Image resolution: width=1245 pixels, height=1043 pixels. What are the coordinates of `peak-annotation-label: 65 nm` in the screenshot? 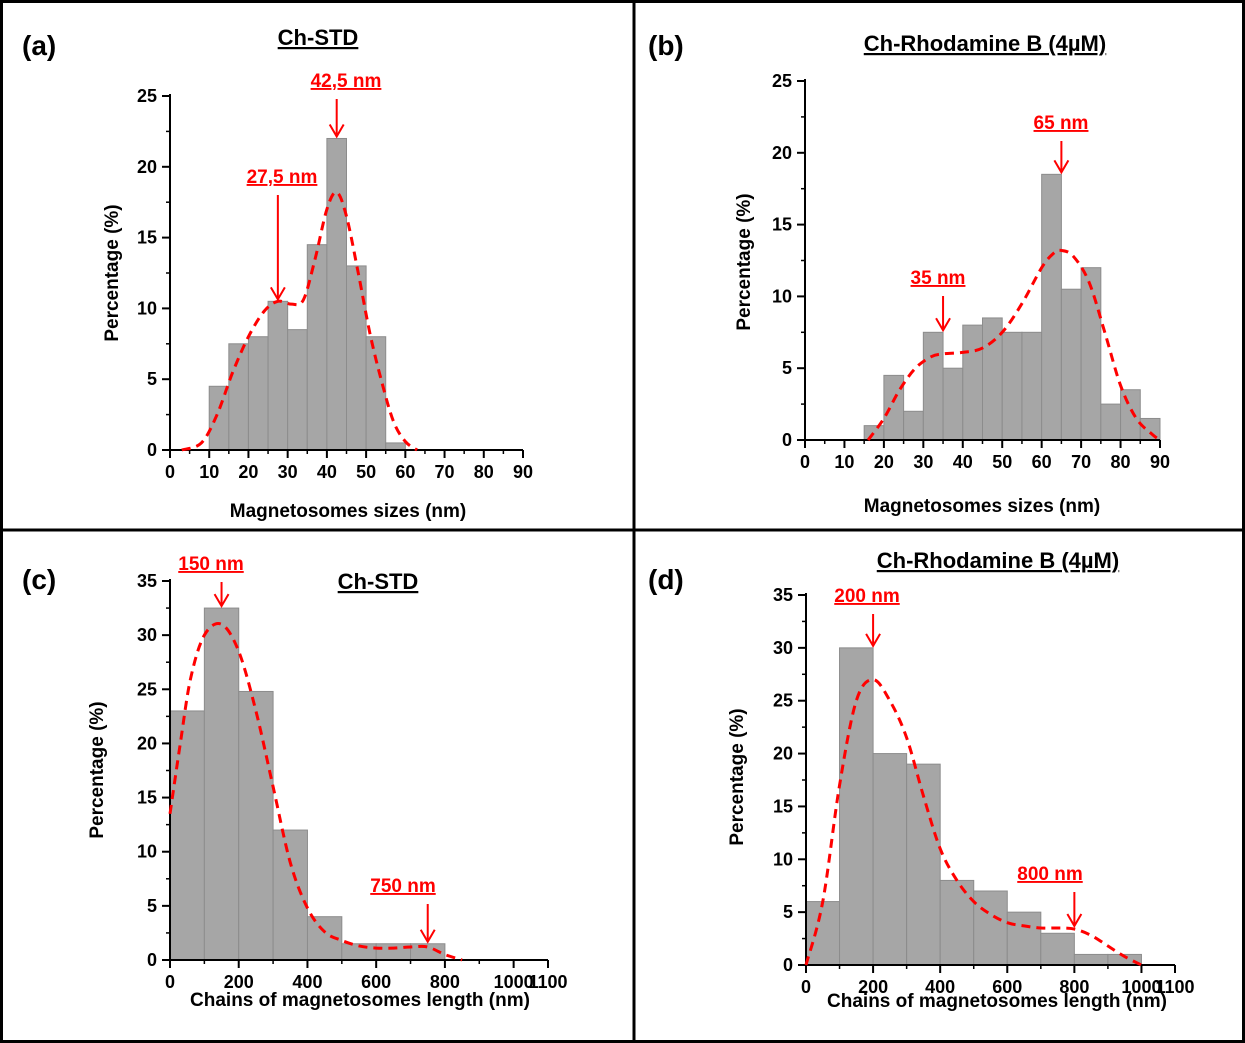 It's located at (1061, 123).